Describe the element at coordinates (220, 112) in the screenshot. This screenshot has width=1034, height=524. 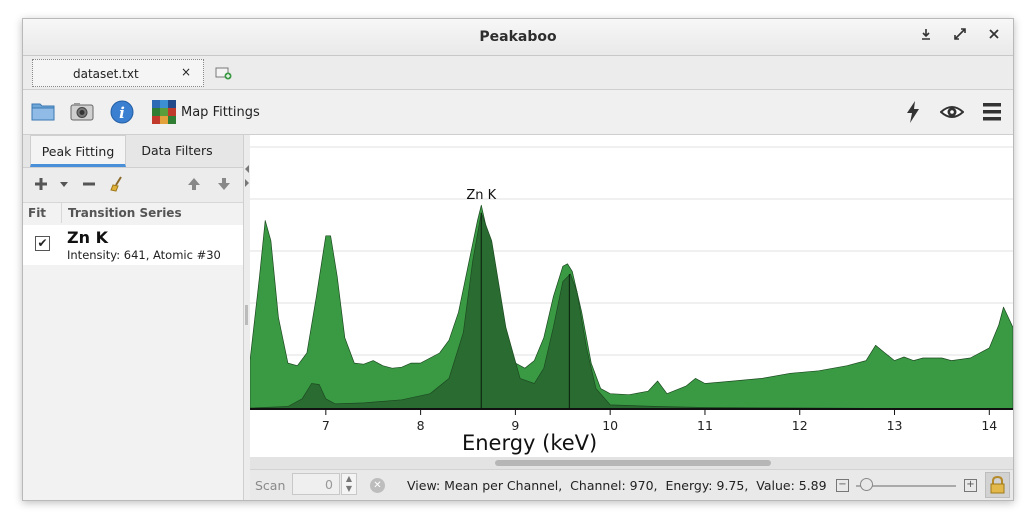
I see `map-fittings-button: Map Fittings` at that location.